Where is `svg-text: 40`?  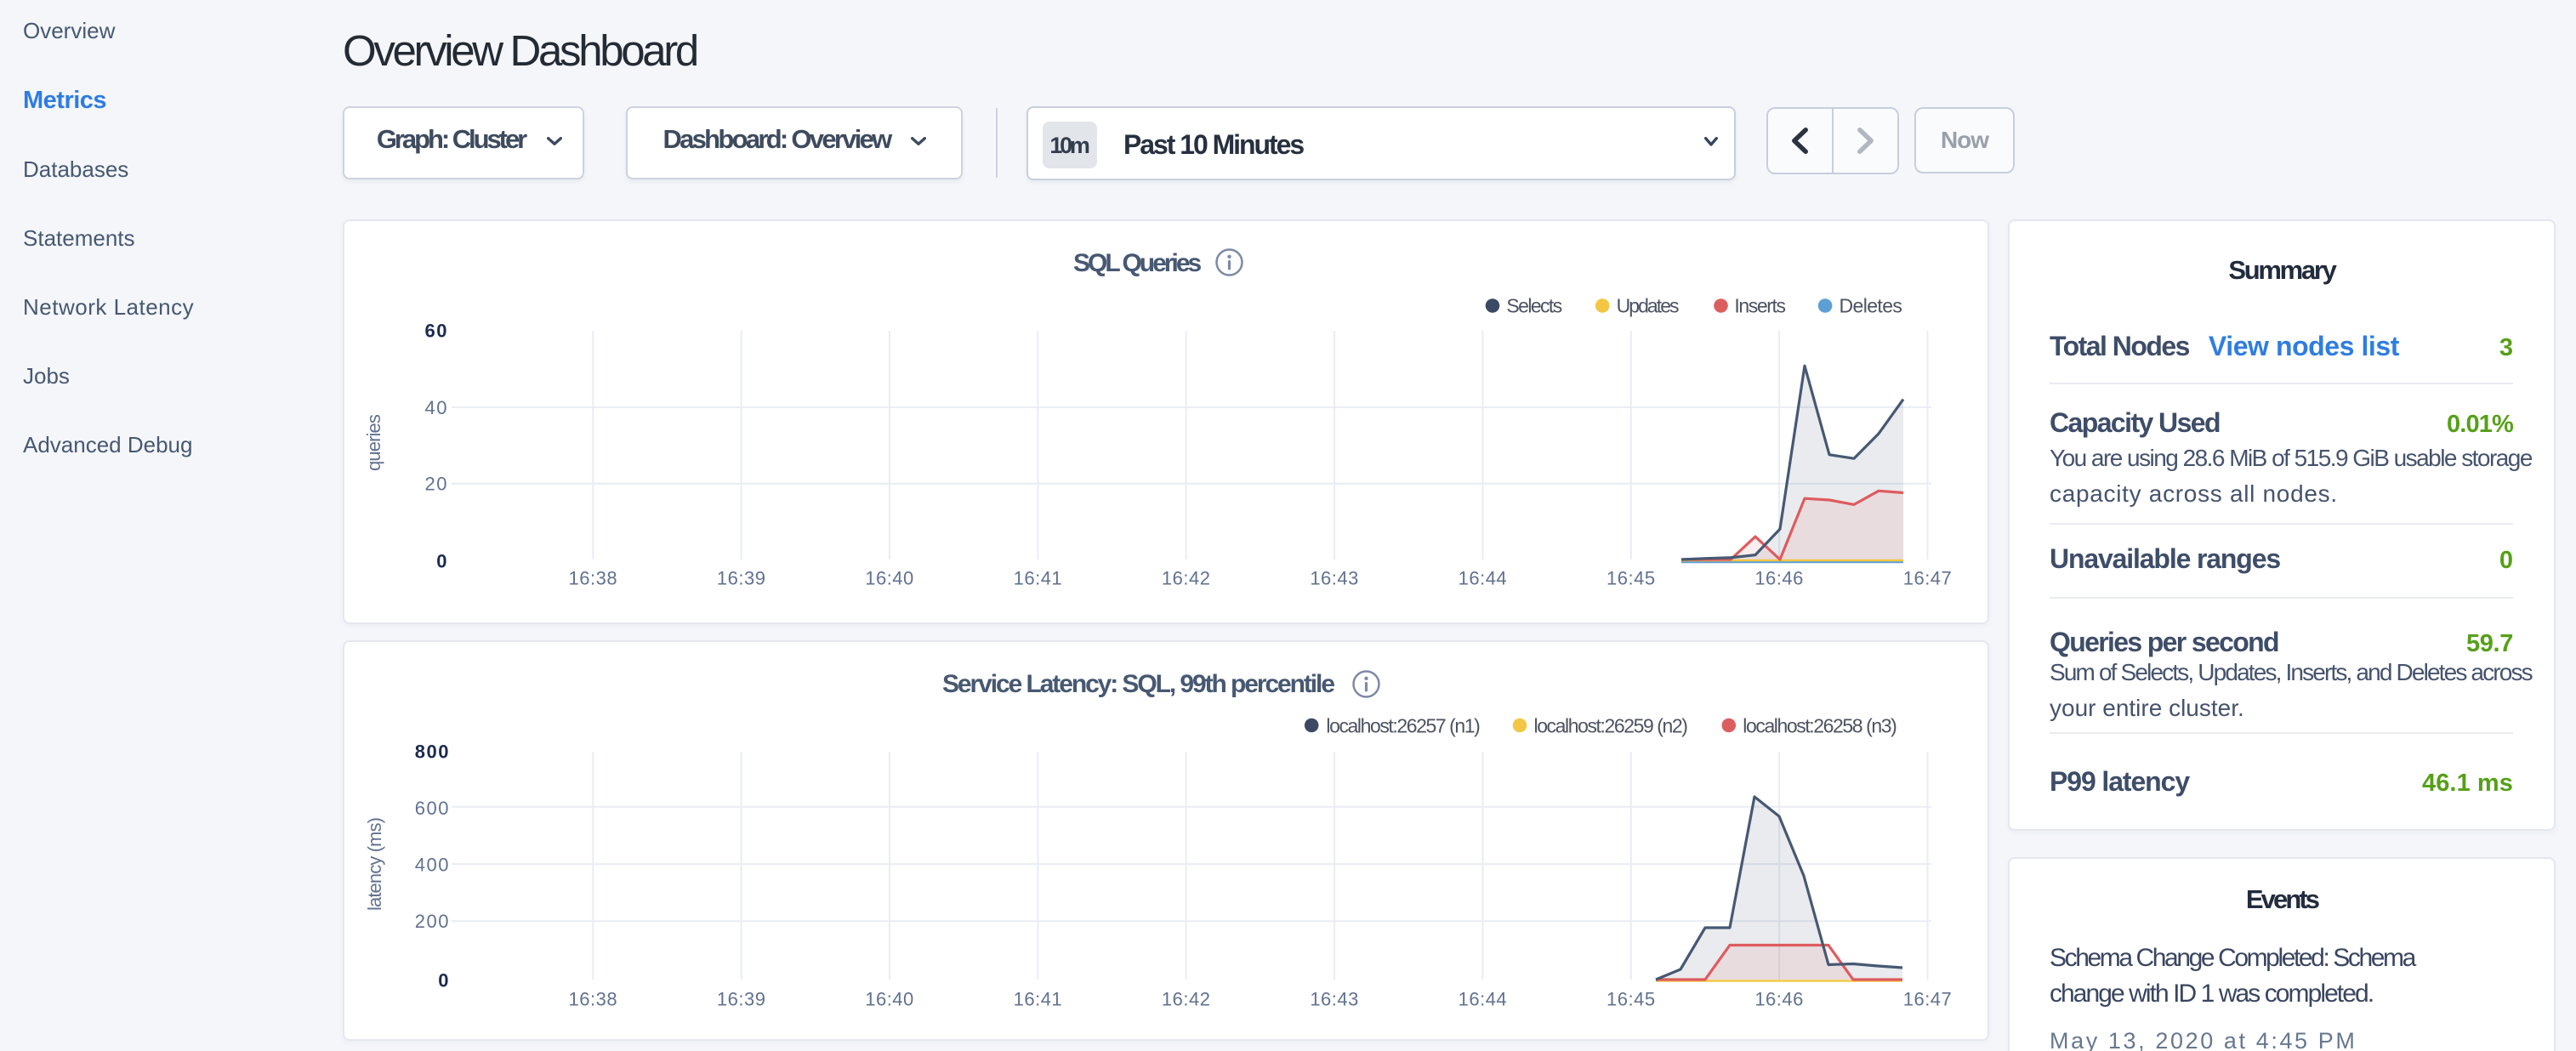 svg-text: 40 is located at coordinates (436, 407).